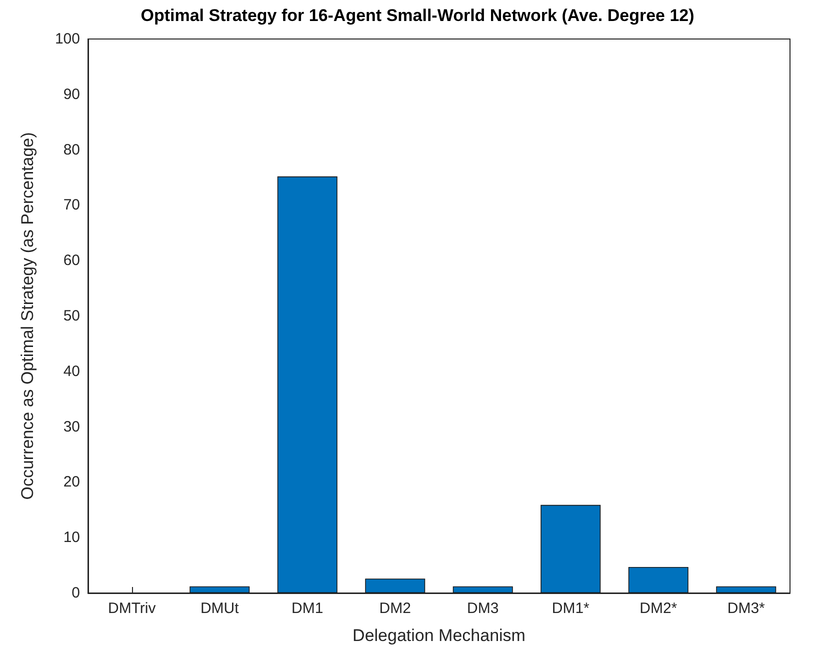  What do you see at coordinates (71, 371) in the screenshot?
I see `y-tick-label: 40` at bounding box center [71, 371].